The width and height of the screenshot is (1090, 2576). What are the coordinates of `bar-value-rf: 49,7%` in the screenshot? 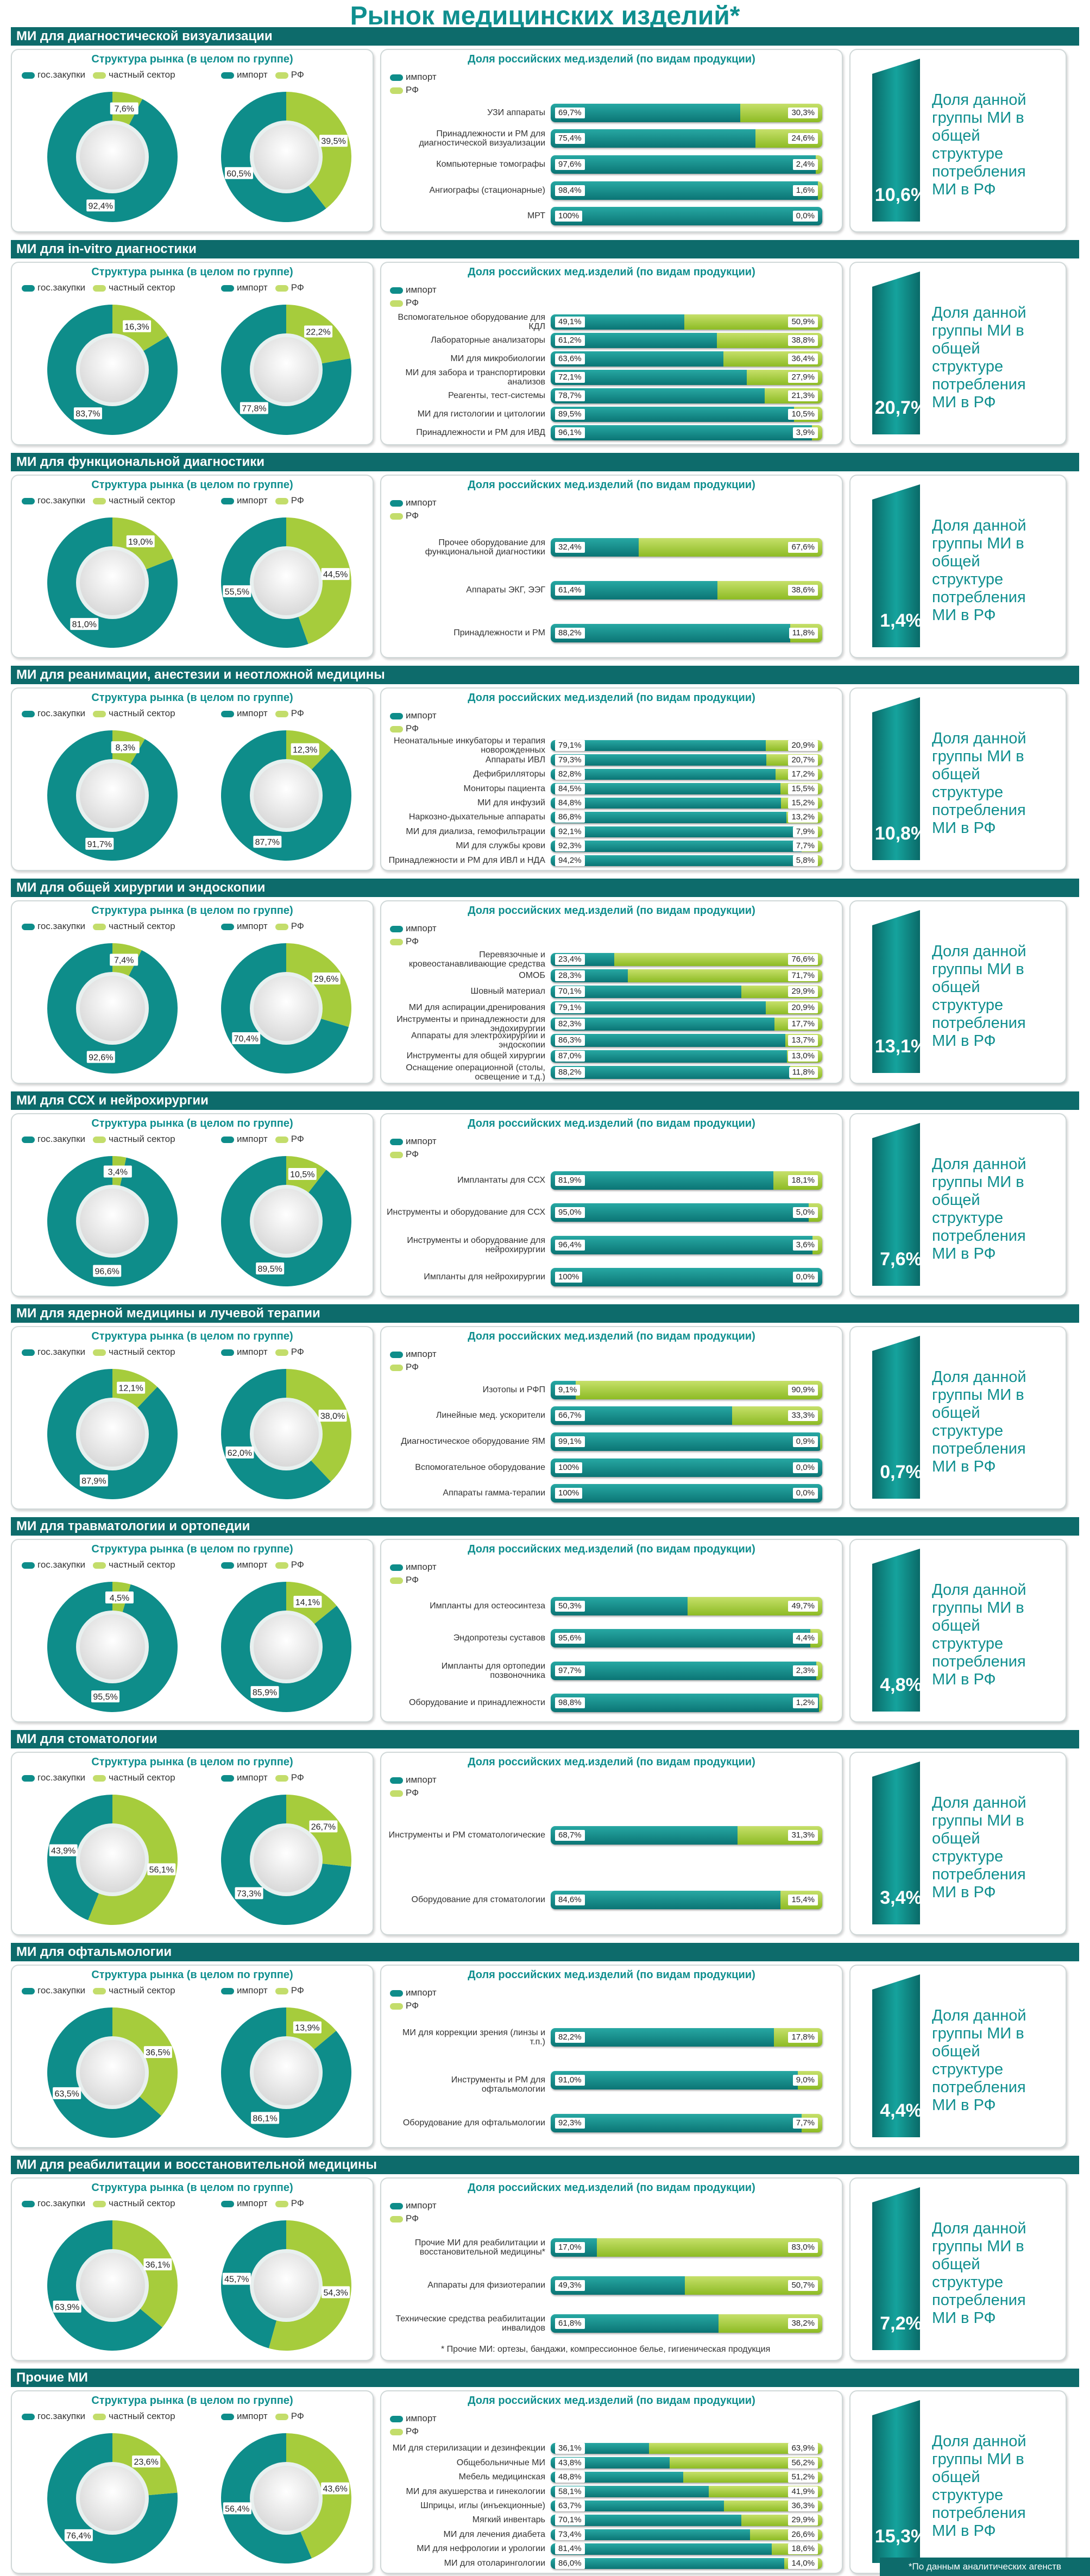 It's located at (803, 1606).